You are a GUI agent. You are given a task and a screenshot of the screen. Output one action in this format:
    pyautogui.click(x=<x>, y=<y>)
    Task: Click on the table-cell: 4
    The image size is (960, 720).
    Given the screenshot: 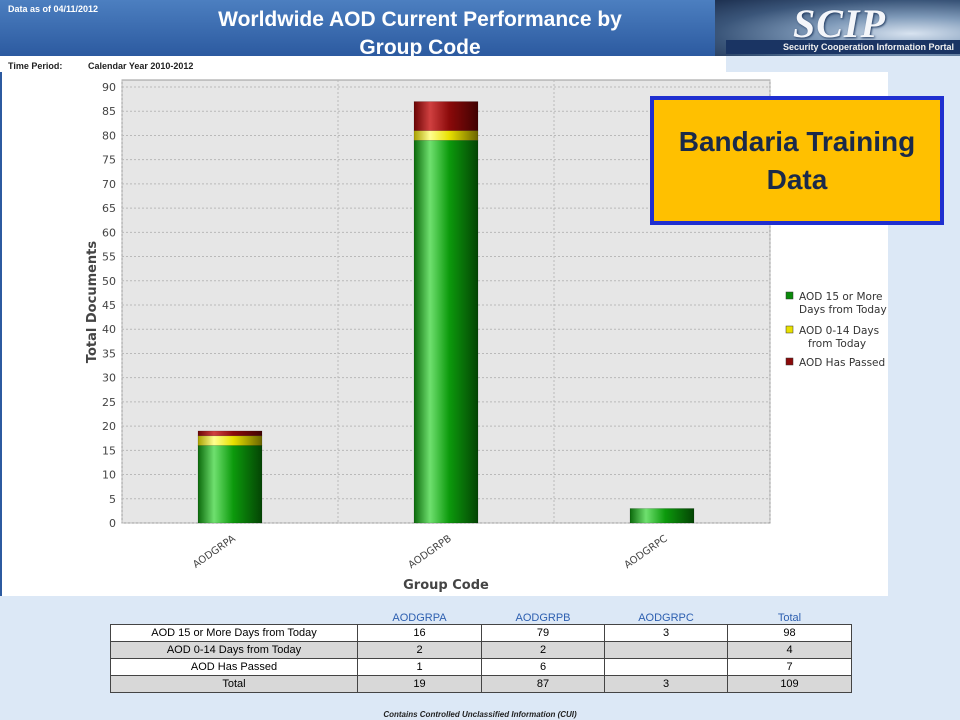 What is the action you would take?
    pyautogui.click(x=789, y=650)
    